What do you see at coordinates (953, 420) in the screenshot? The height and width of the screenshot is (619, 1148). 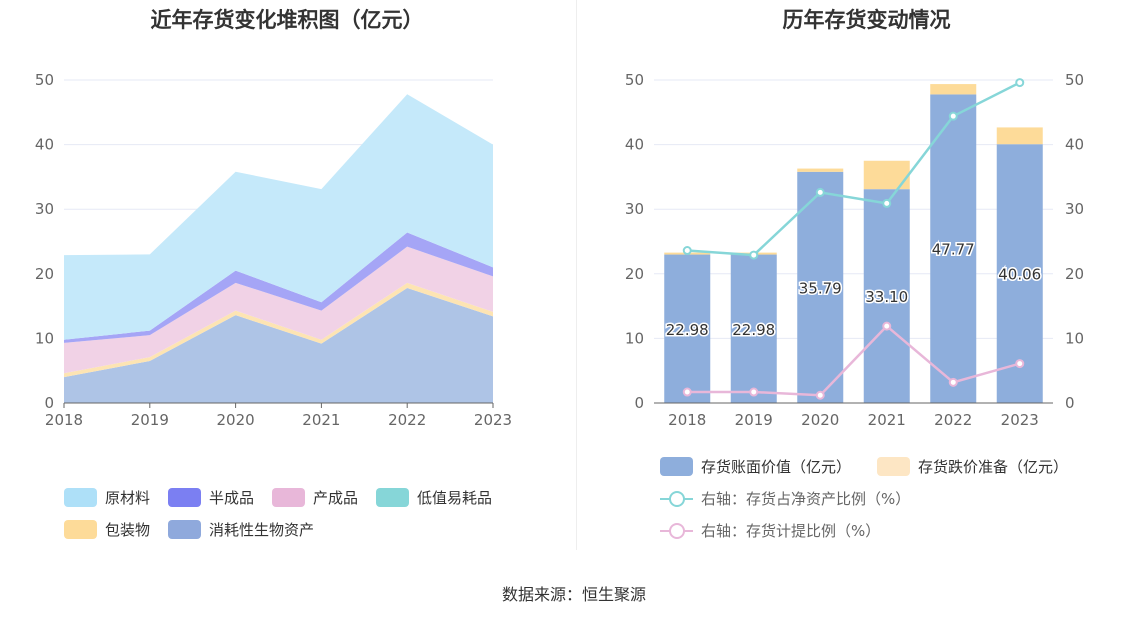 I see `right-x-tick-2022: 2022` at bounding box center [953, 420].